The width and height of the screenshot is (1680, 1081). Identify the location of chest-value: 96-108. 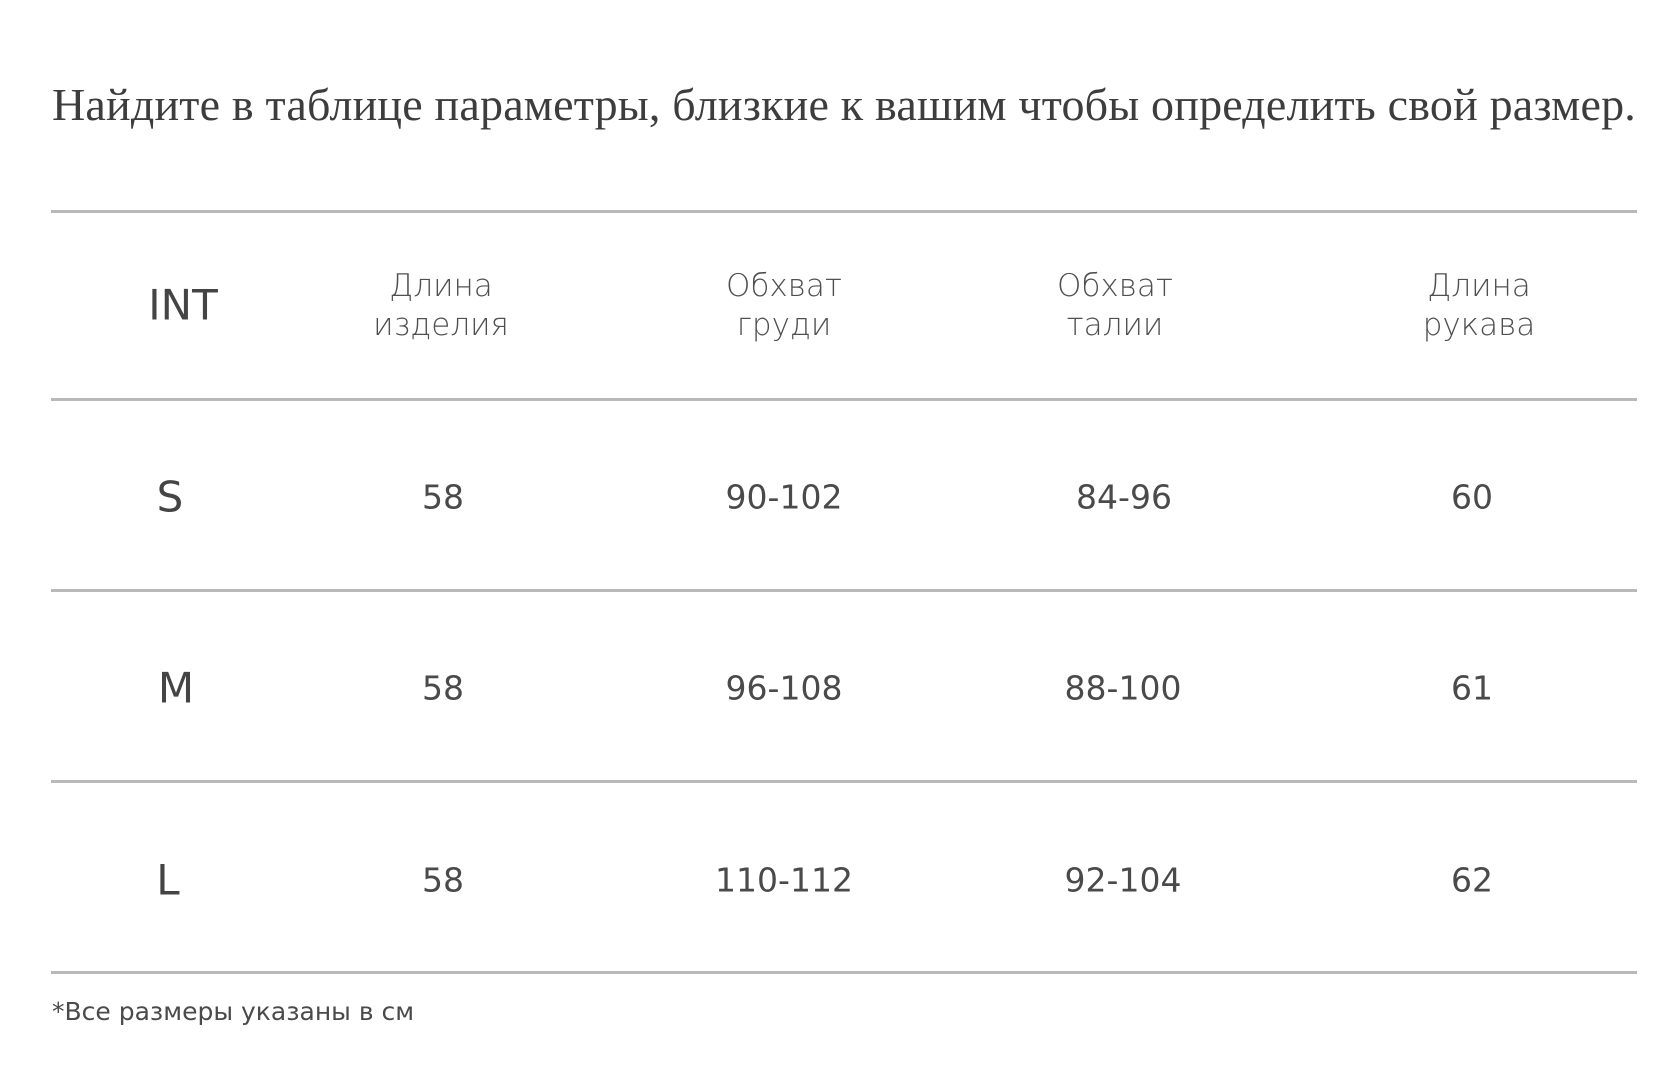
(784, 688).